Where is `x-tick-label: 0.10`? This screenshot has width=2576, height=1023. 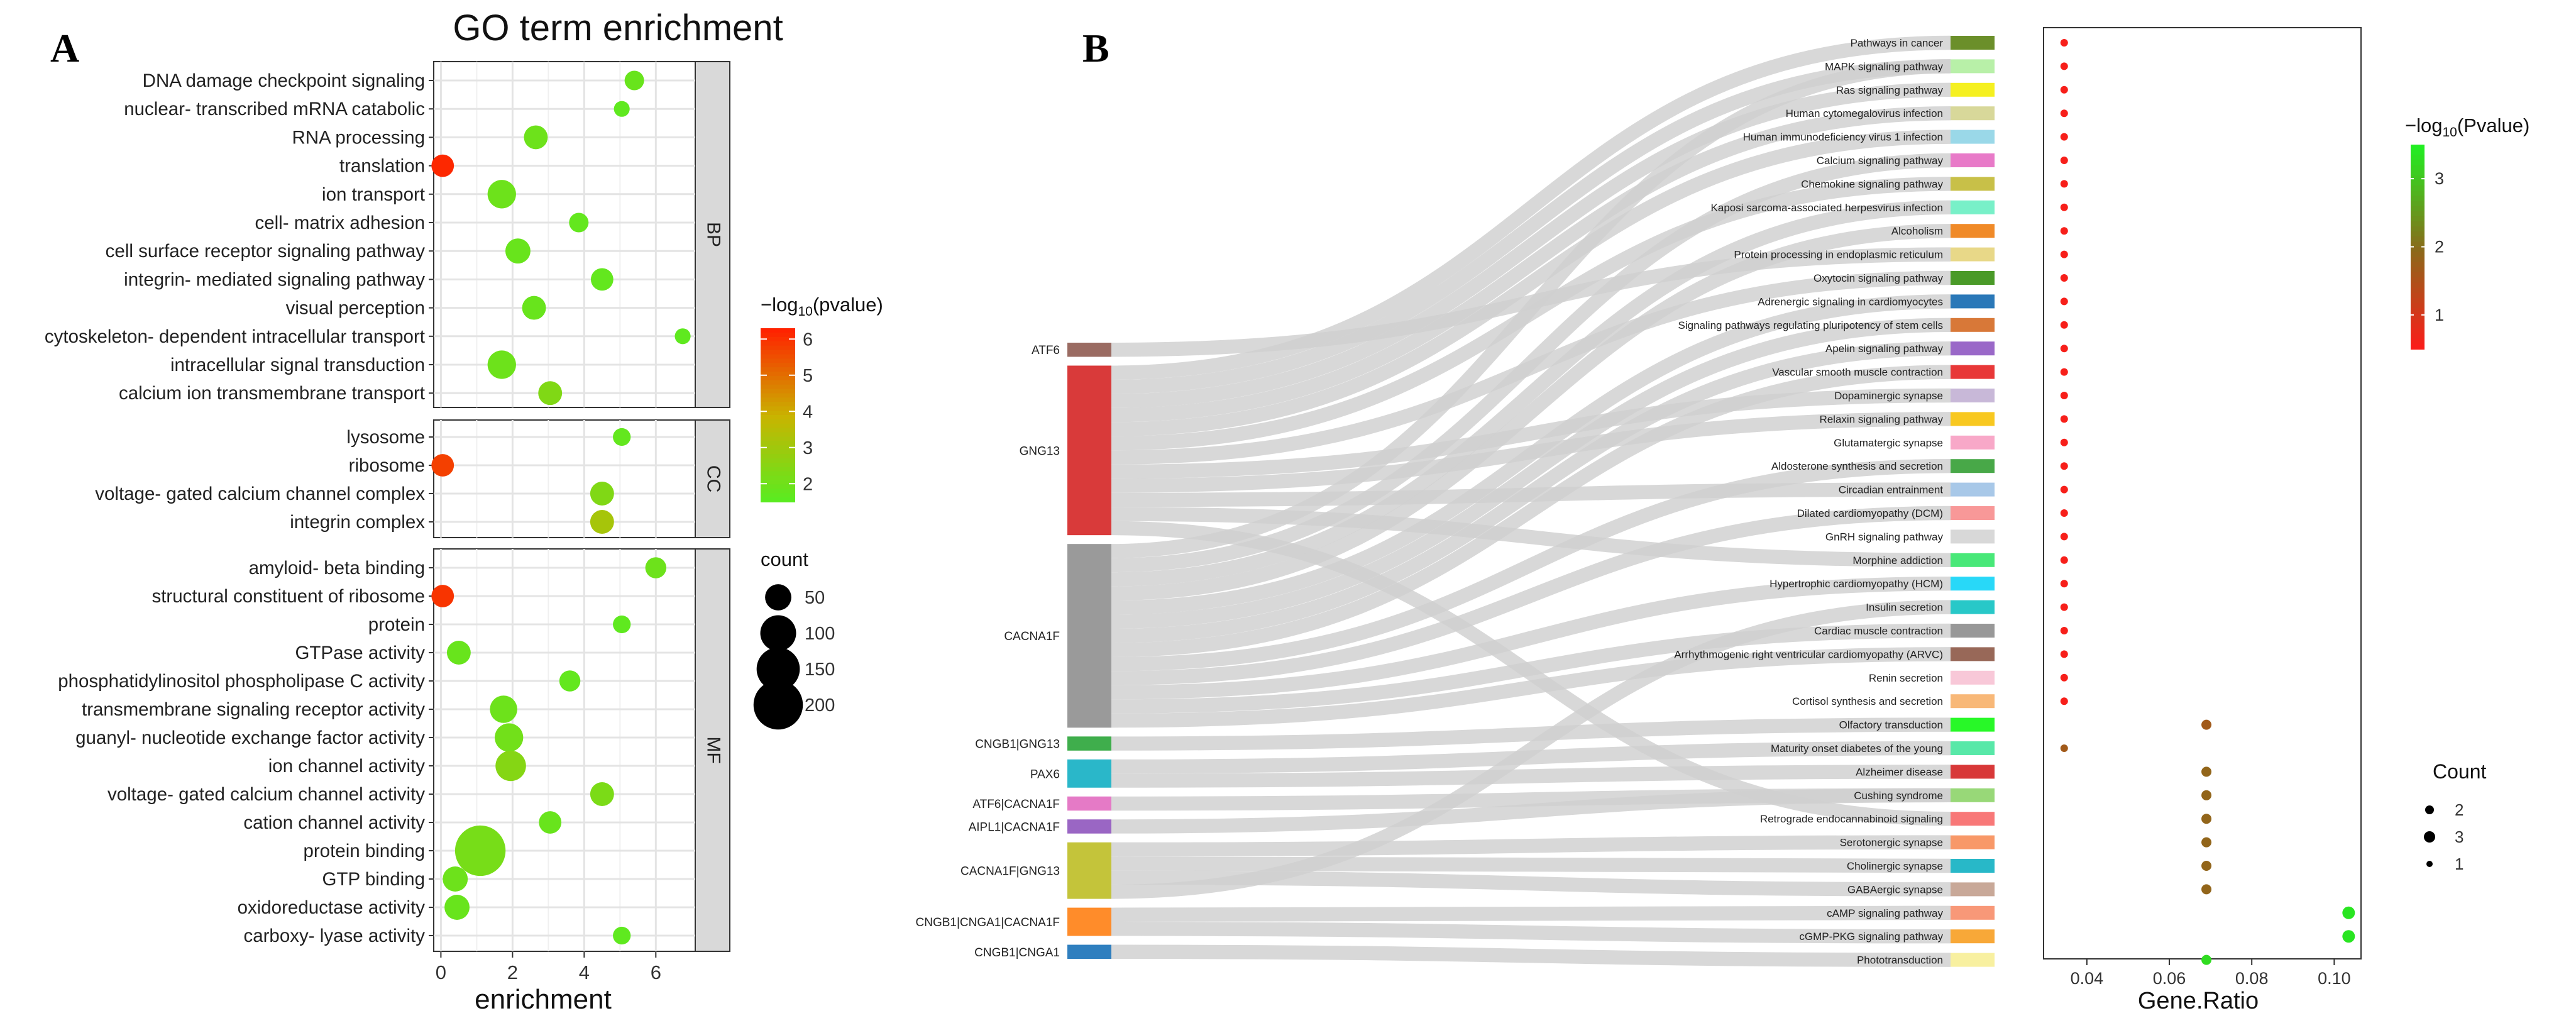
x-tick-label: 0.10 is located at coordinates (2335, 978).